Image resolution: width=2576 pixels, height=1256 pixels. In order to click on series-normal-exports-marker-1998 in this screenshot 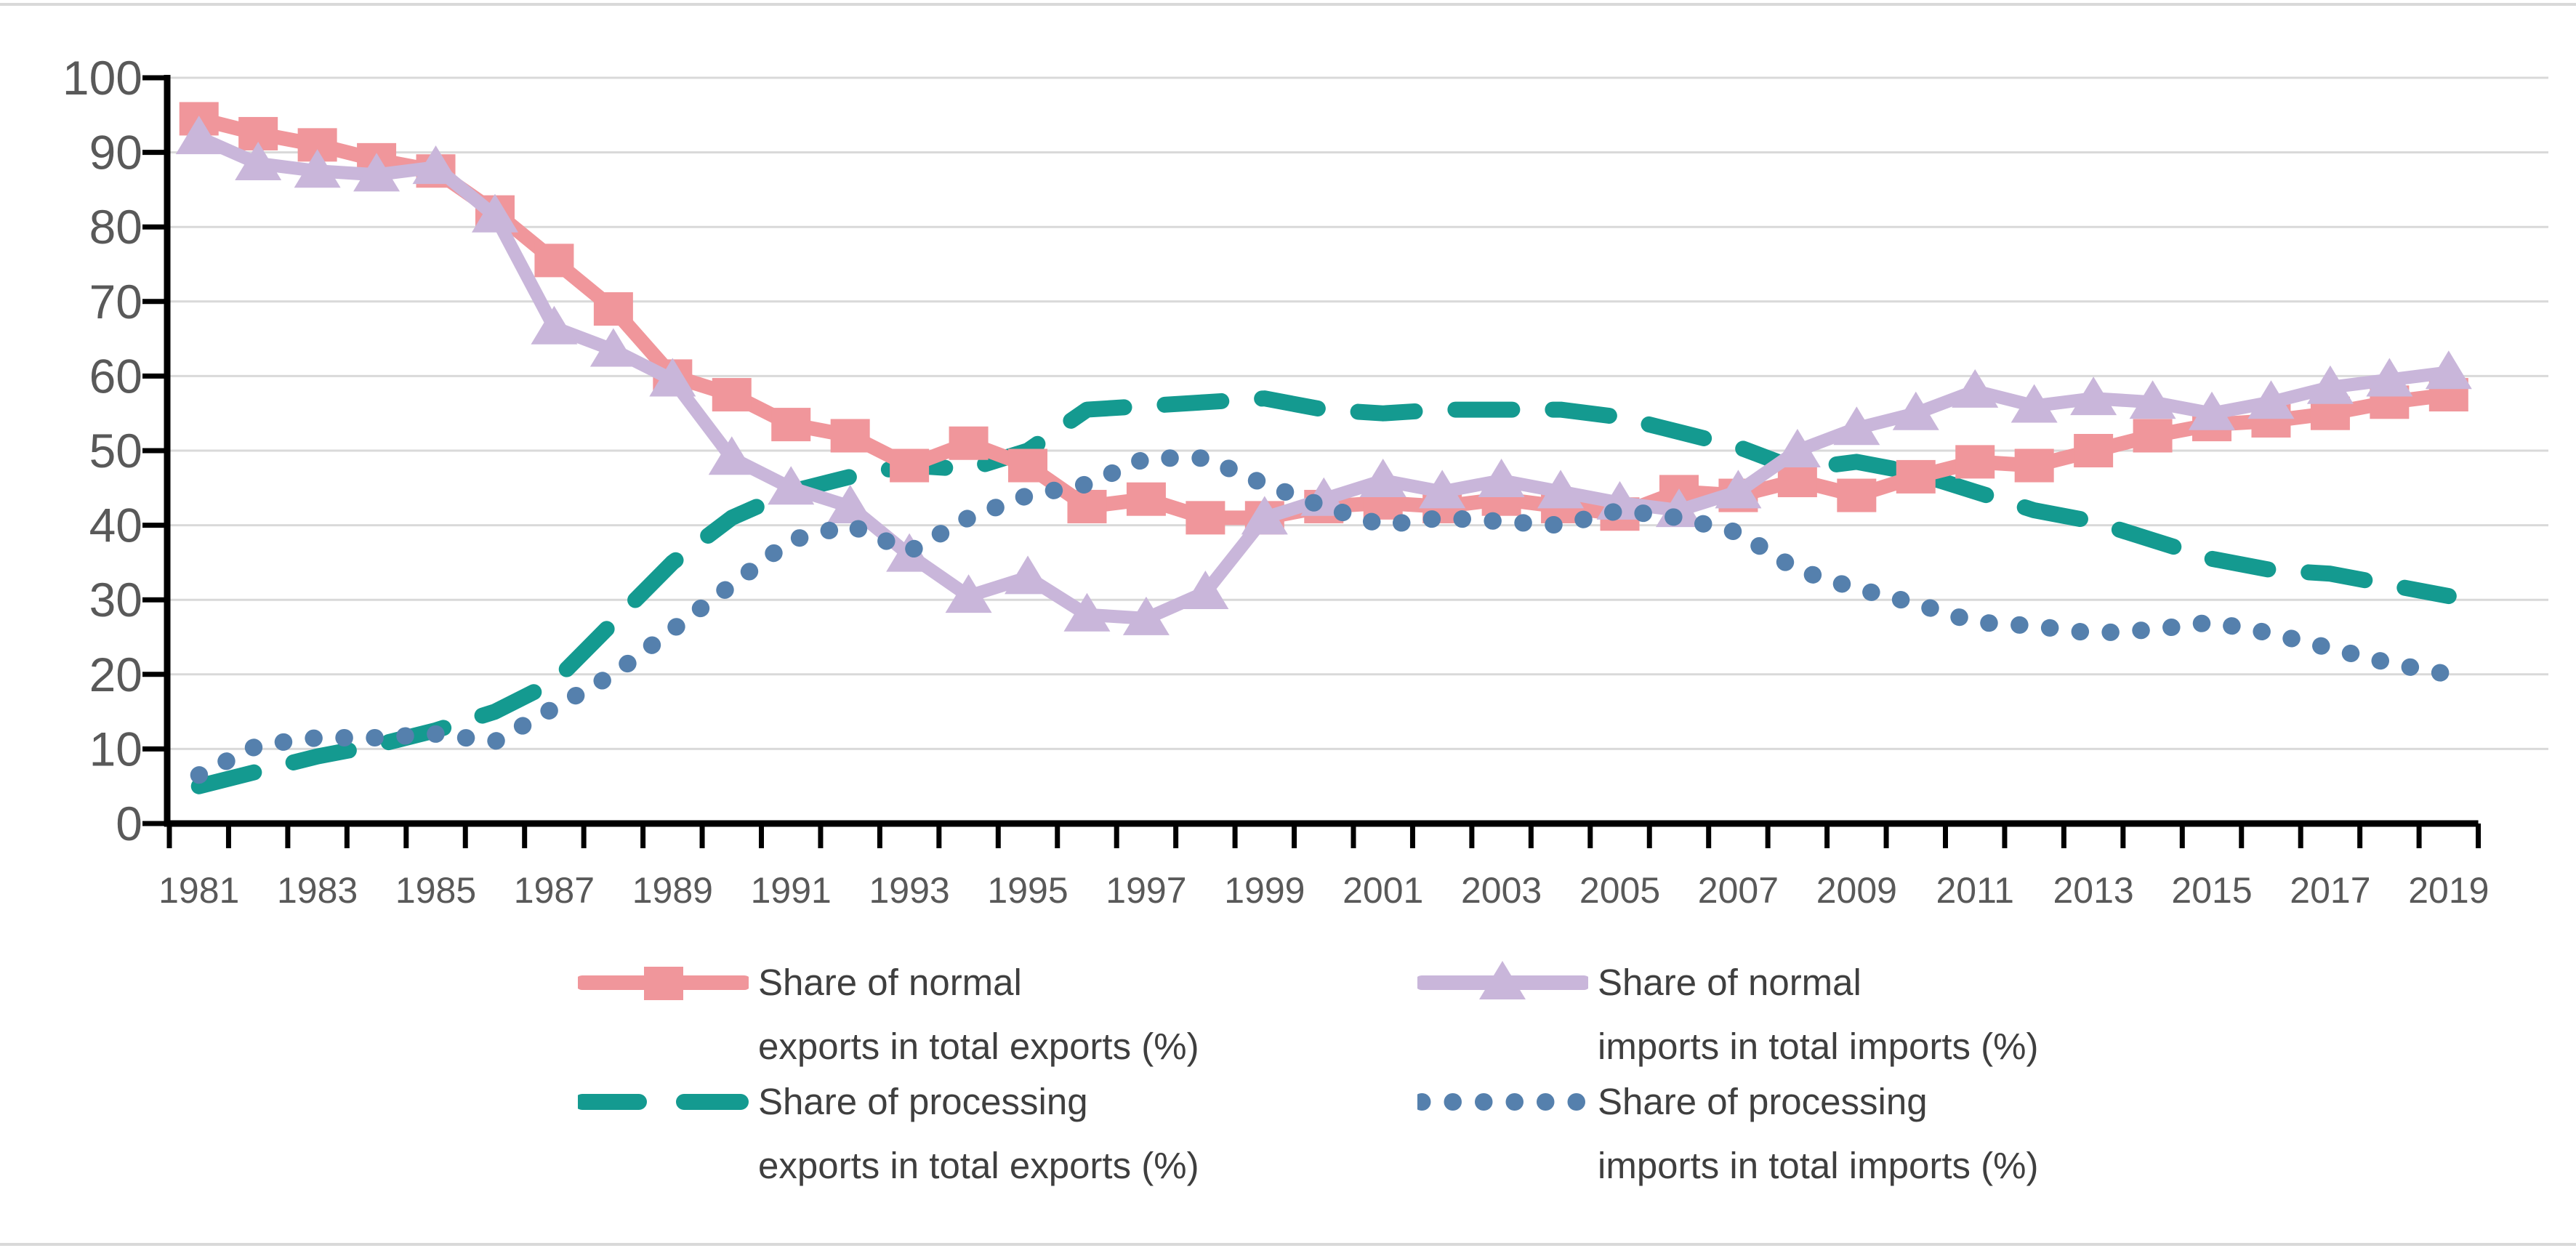, I will do `click(1205, 518)`.